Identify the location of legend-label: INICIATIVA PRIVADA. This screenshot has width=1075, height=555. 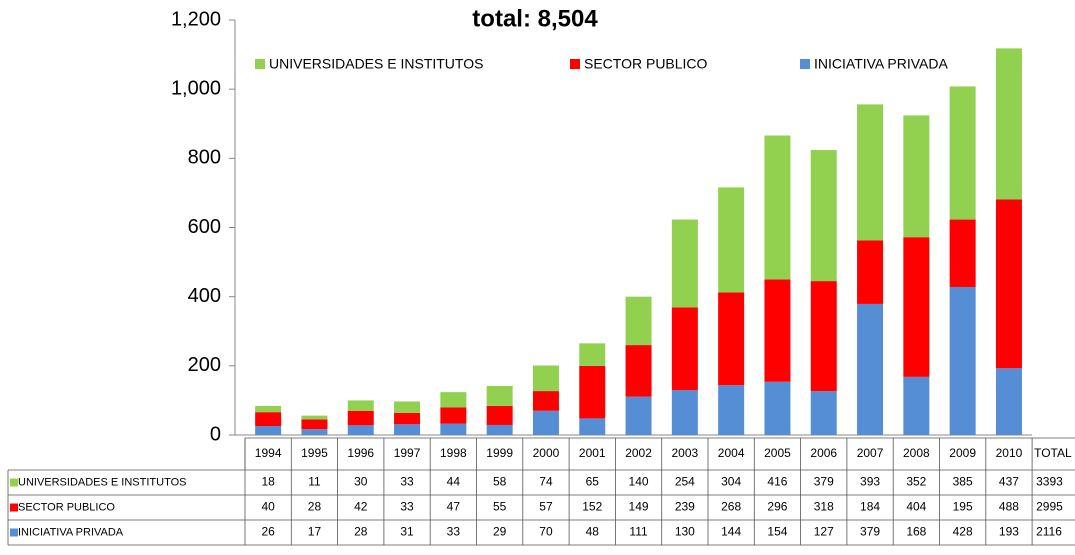
(881, 64).